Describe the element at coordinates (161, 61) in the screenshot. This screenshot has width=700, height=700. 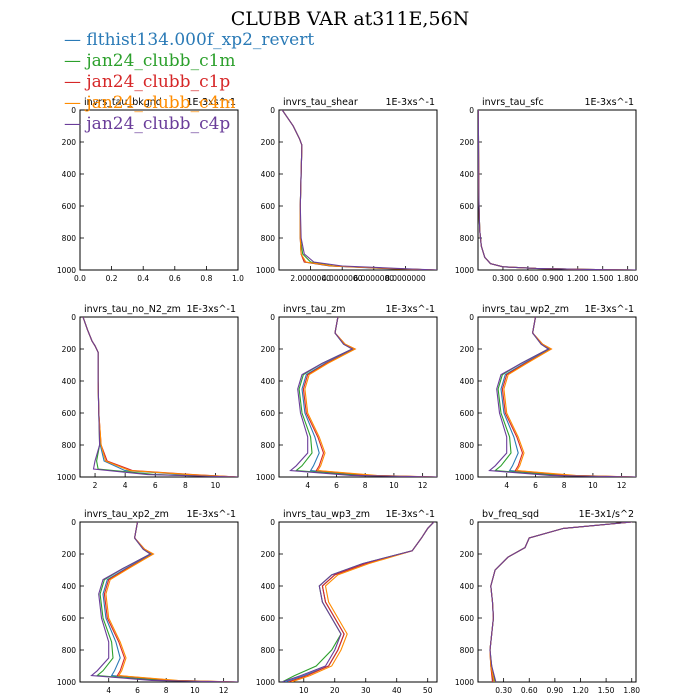
I see `legend-label: jan24_clubb_c1m` at that location.